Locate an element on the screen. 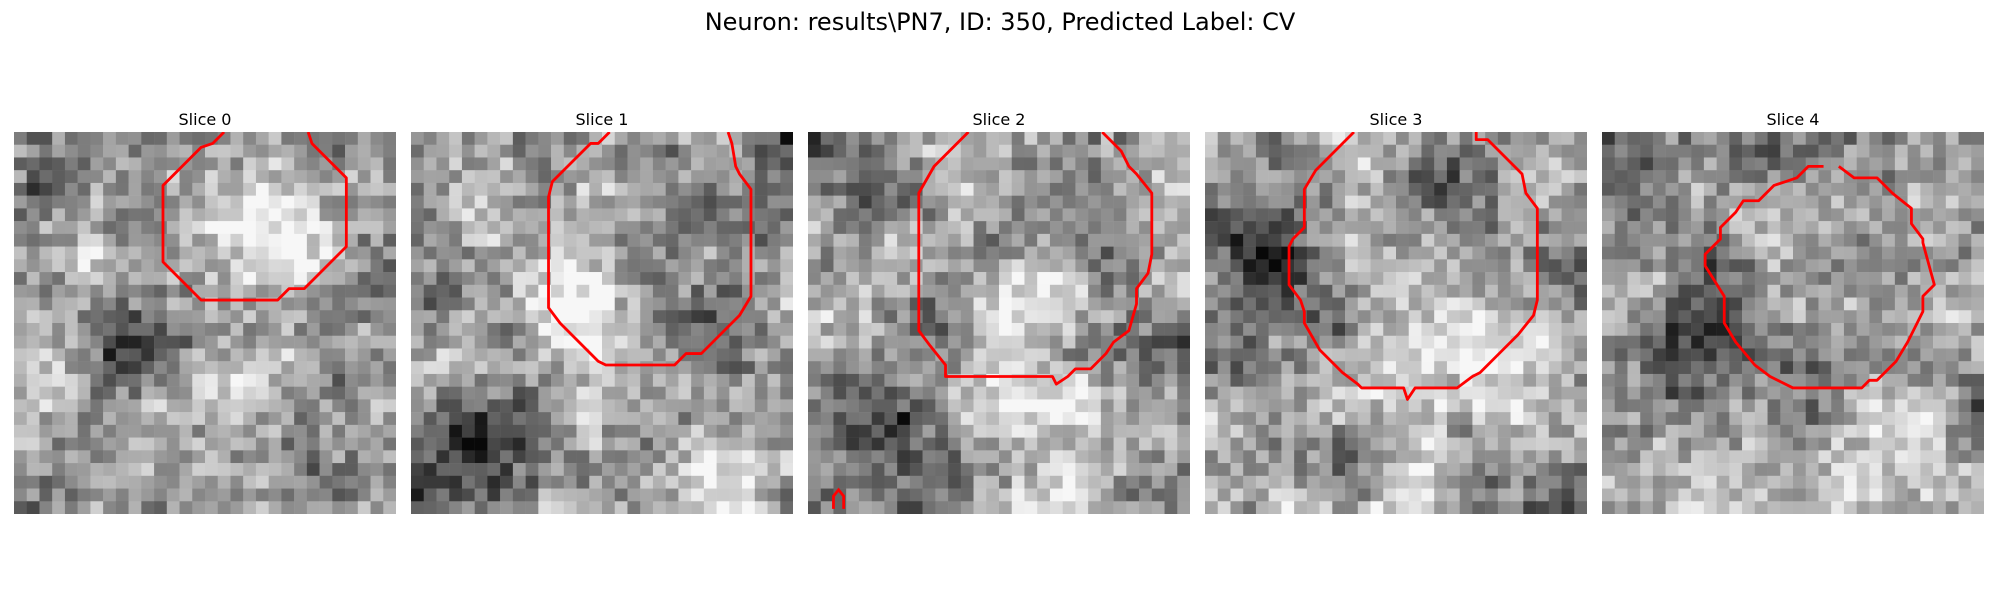 The width and height of the screenshot is (2000, 600). slice-title-0: Slice 0 is located at coordinates (205, 119).